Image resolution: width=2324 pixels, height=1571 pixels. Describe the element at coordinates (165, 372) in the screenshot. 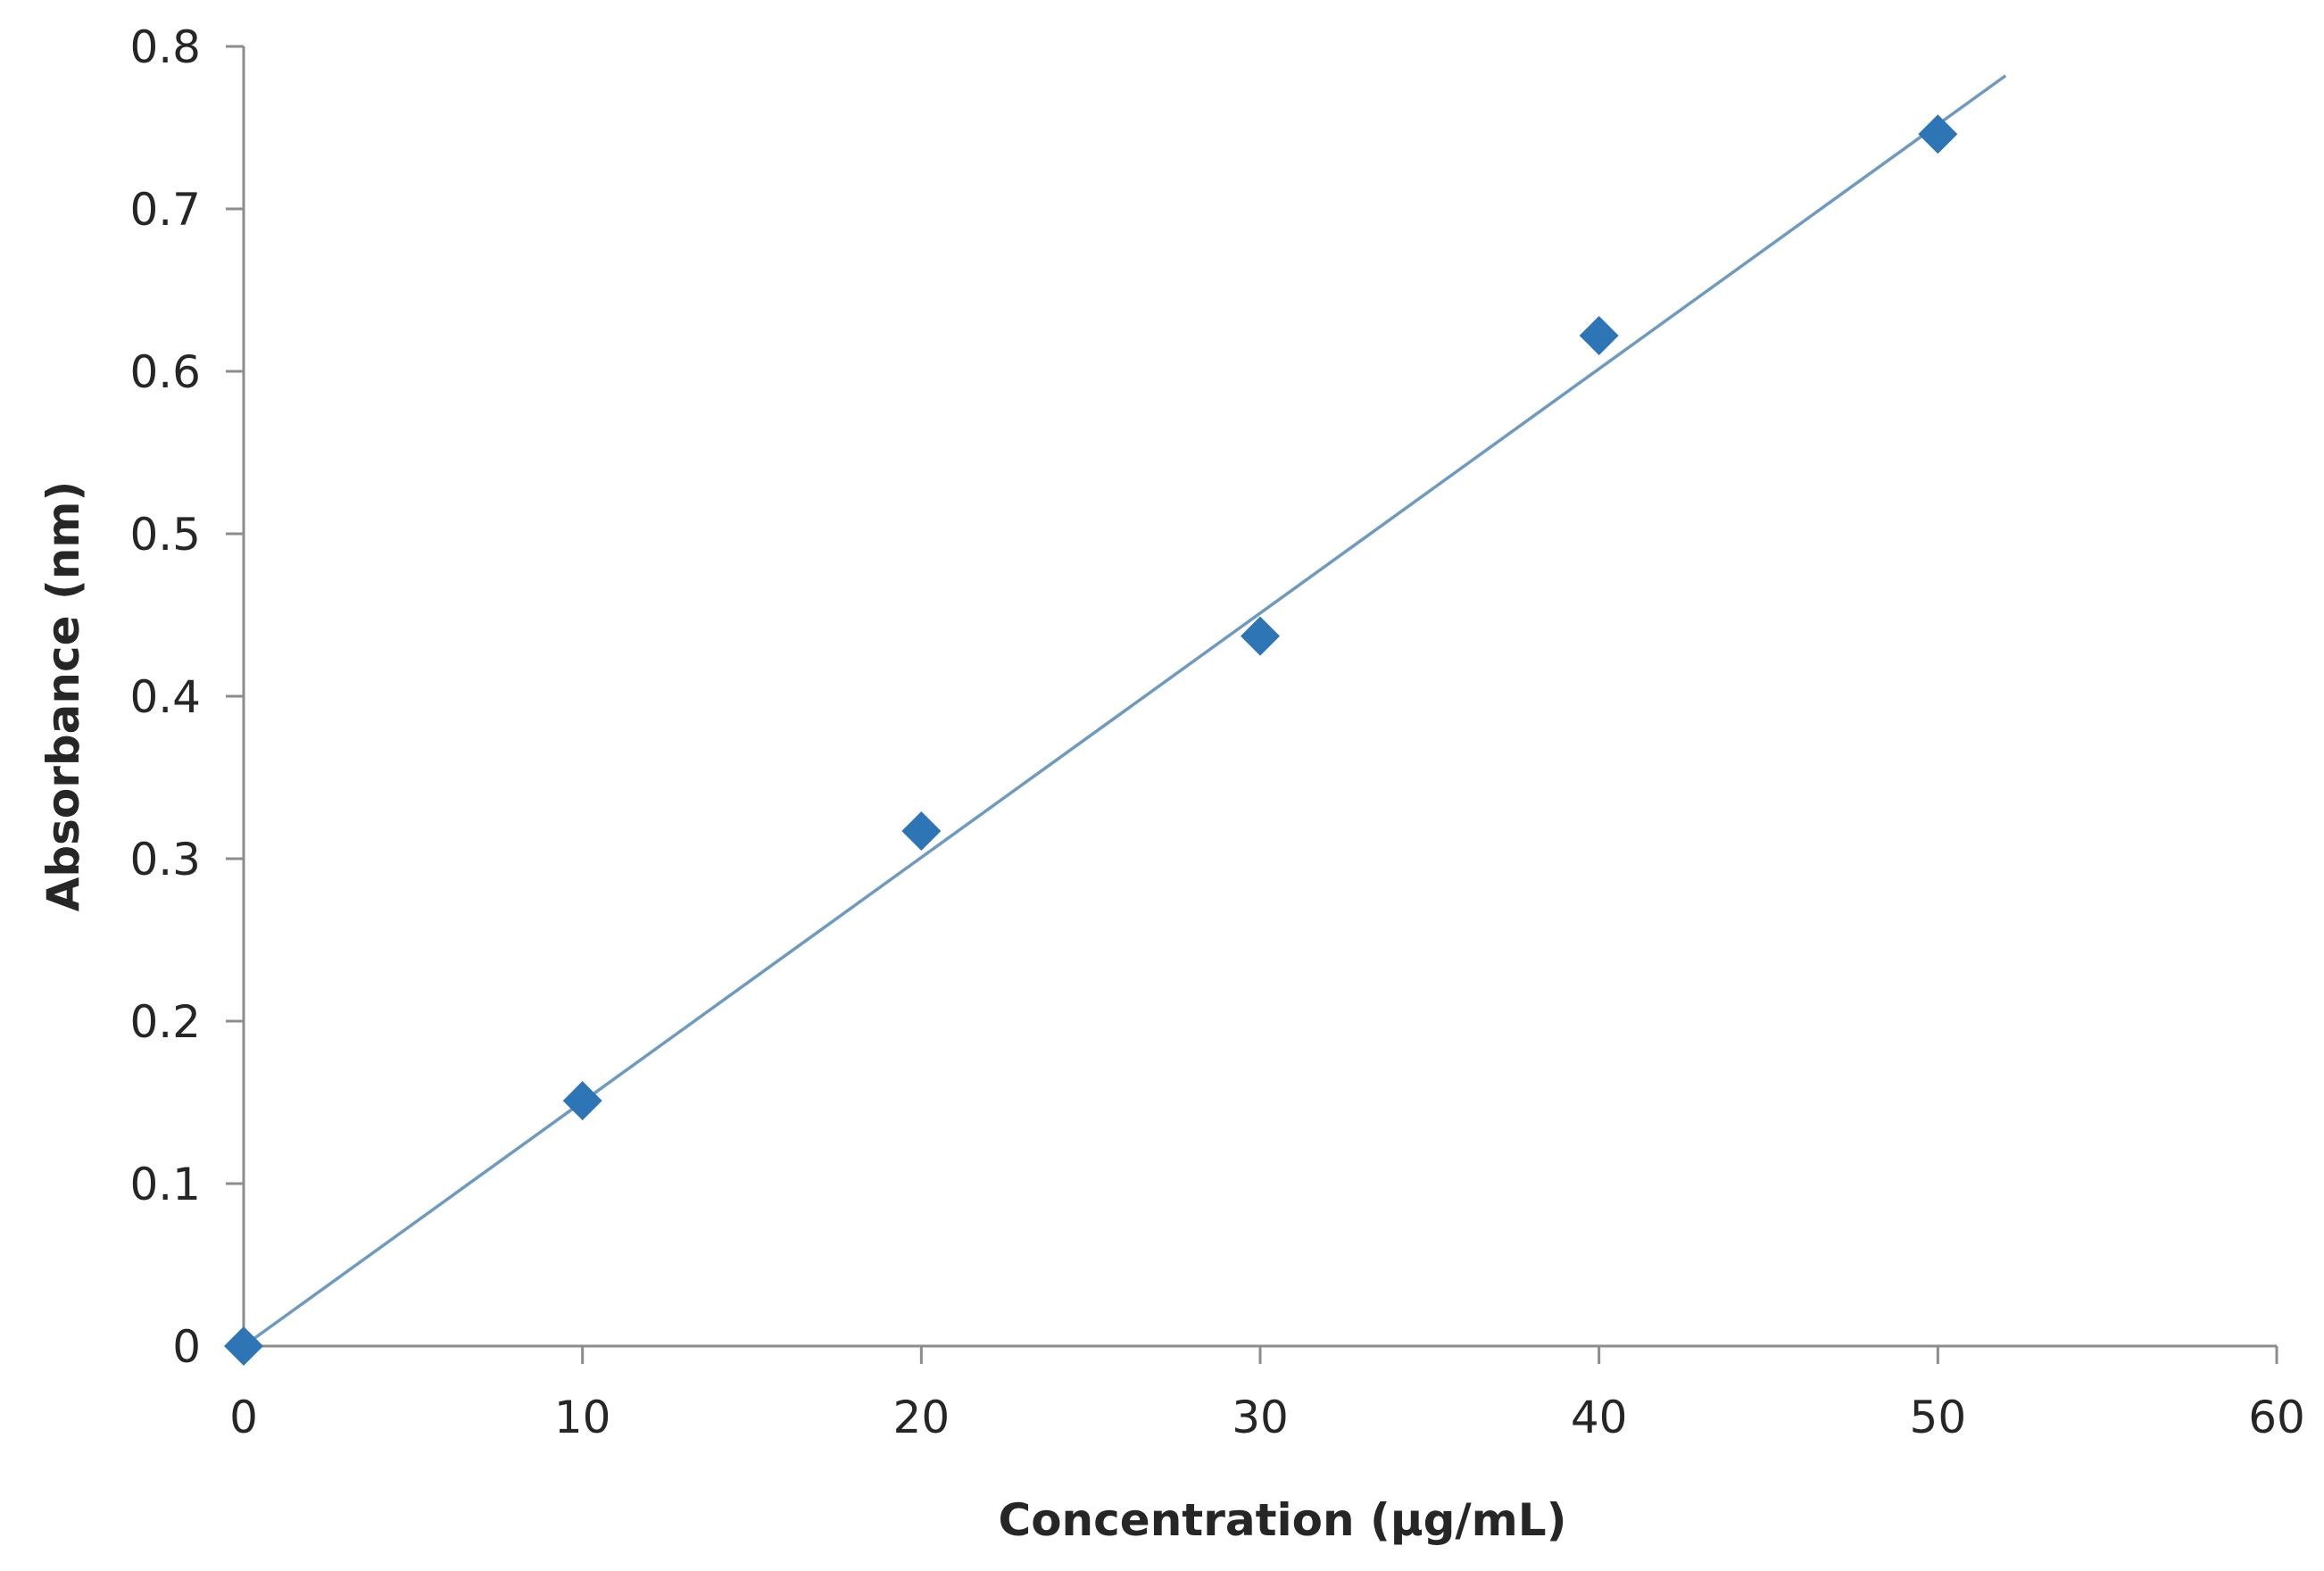

I see `y-tick-label: 0.6` at that location.